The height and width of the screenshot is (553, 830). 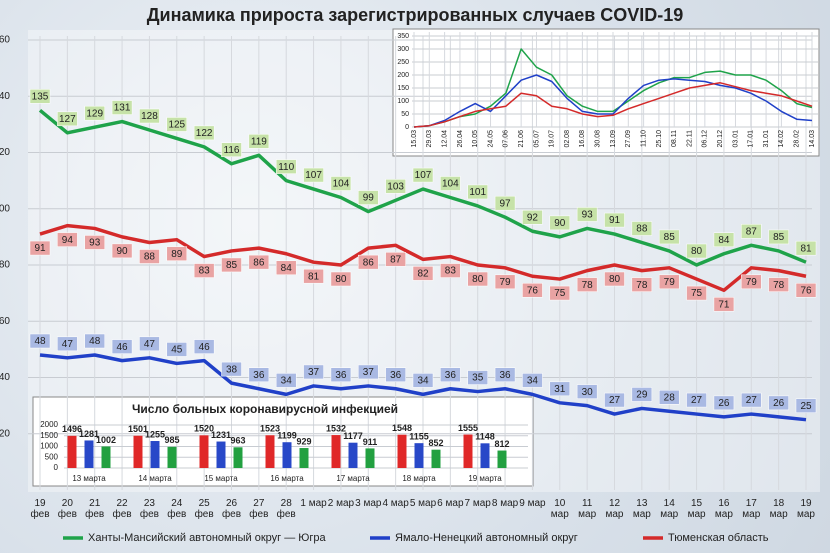 What do you see at coordinates (521, 139) in the screenshot?
I see `x-tick-label: 21.06` at bounding box center [521, 139].